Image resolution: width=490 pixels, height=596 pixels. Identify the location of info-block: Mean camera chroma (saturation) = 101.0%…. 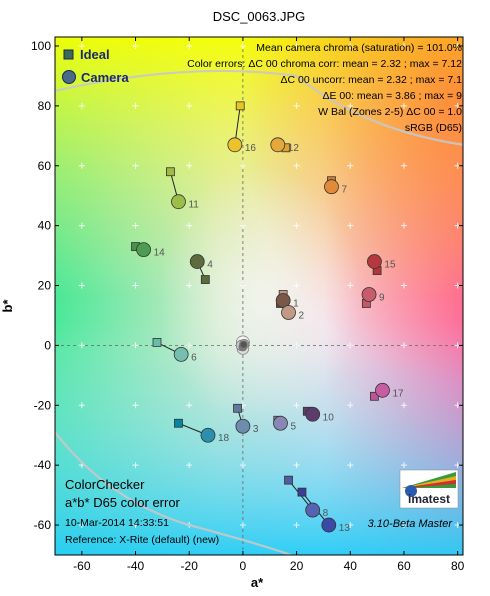
(324, 88).